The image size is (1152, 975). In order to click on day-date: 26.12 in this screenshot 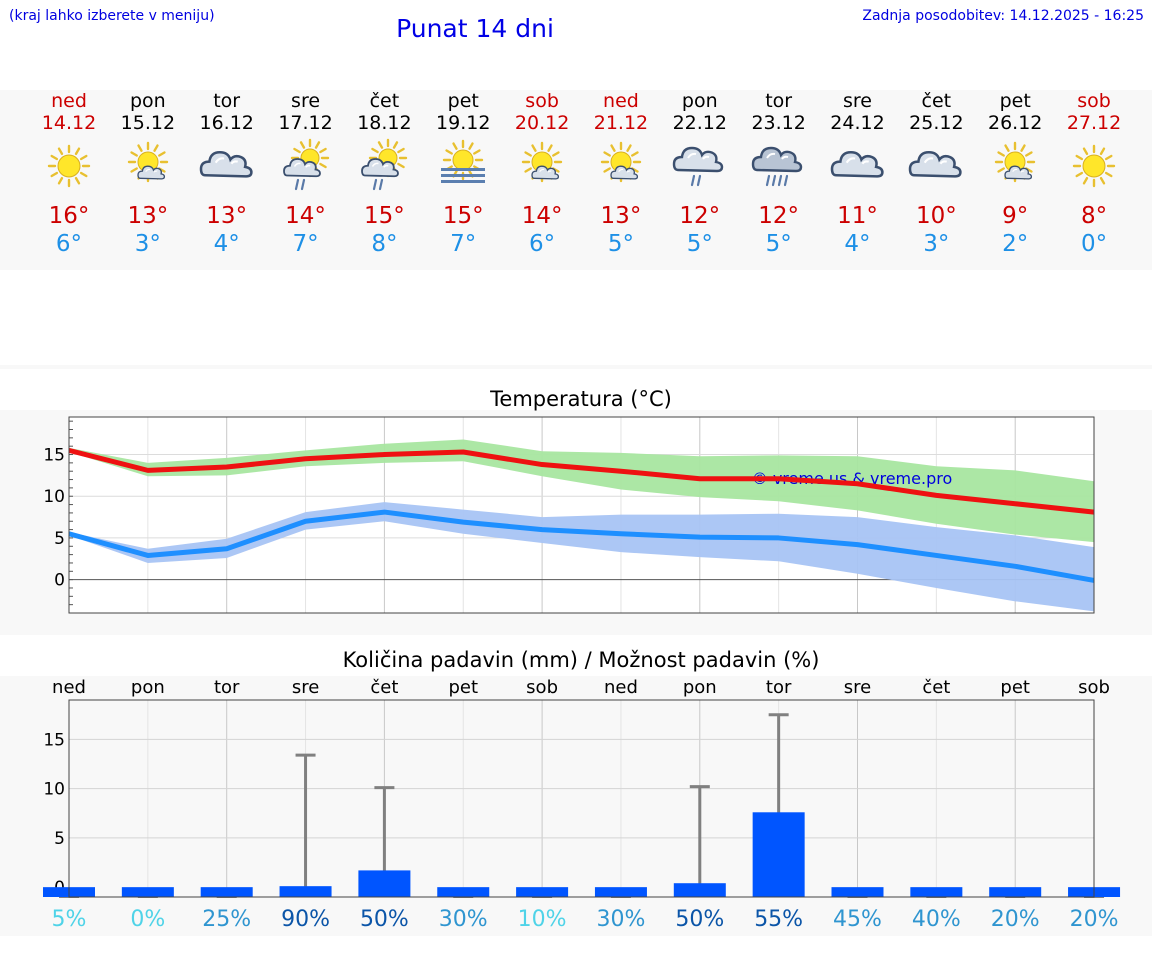, I will do `click(1015, 123)`.